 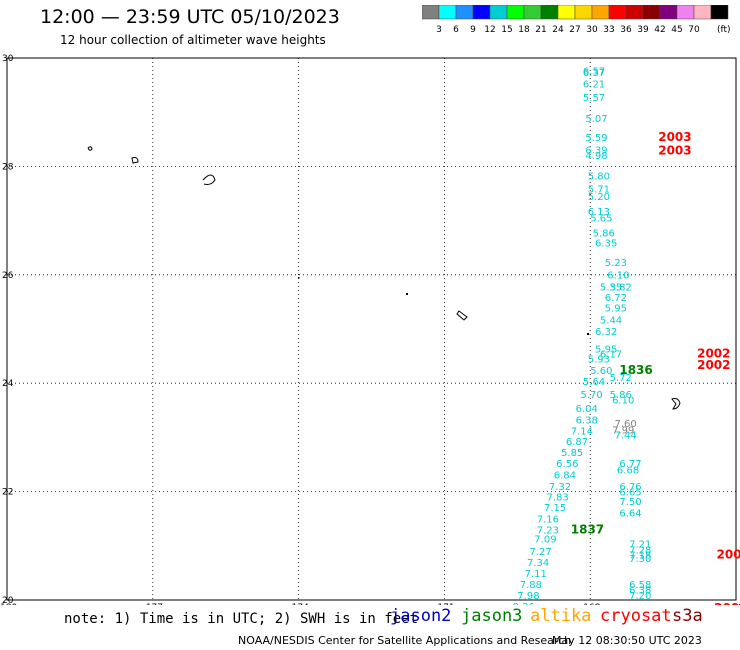 What do you see at coordinates (630, 464) in the screenshot?
I see `wave-height-label: 6.77` at bounding box center [630, 464].